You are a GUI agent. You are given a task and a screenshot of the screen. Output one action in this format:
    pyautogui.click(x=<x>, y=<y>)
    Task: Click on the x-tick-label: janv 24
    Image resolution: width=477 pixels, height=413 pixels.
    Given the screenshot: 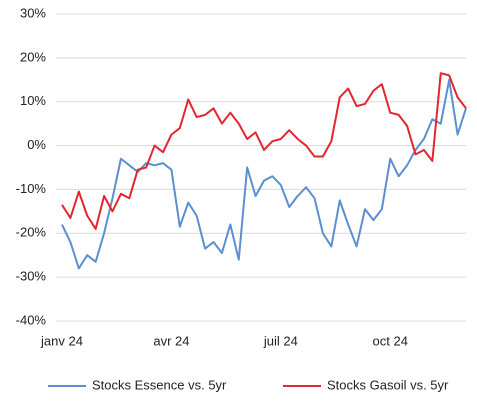 What is the action you would take?
    pyautogui.click(x=61, y=340)
    